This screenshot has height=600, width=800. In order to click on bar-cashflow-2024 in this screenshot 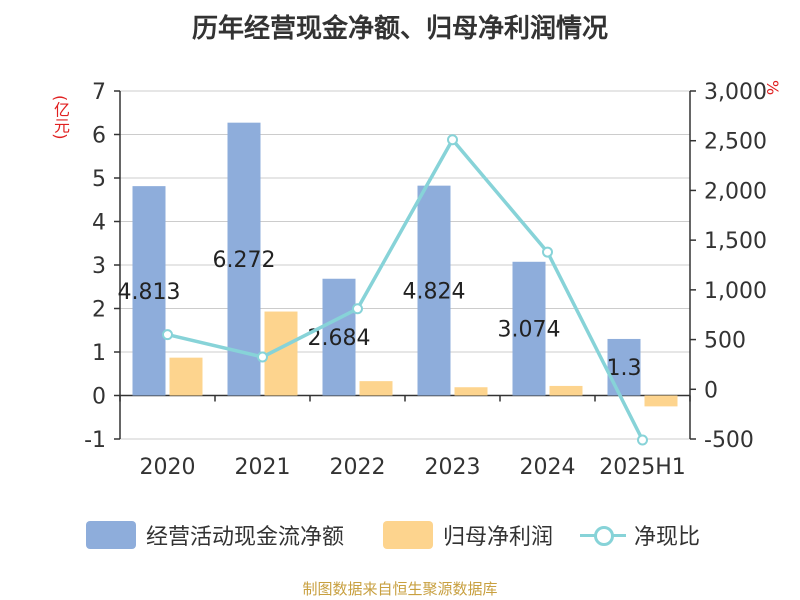, I will do `click(529, 328)`.